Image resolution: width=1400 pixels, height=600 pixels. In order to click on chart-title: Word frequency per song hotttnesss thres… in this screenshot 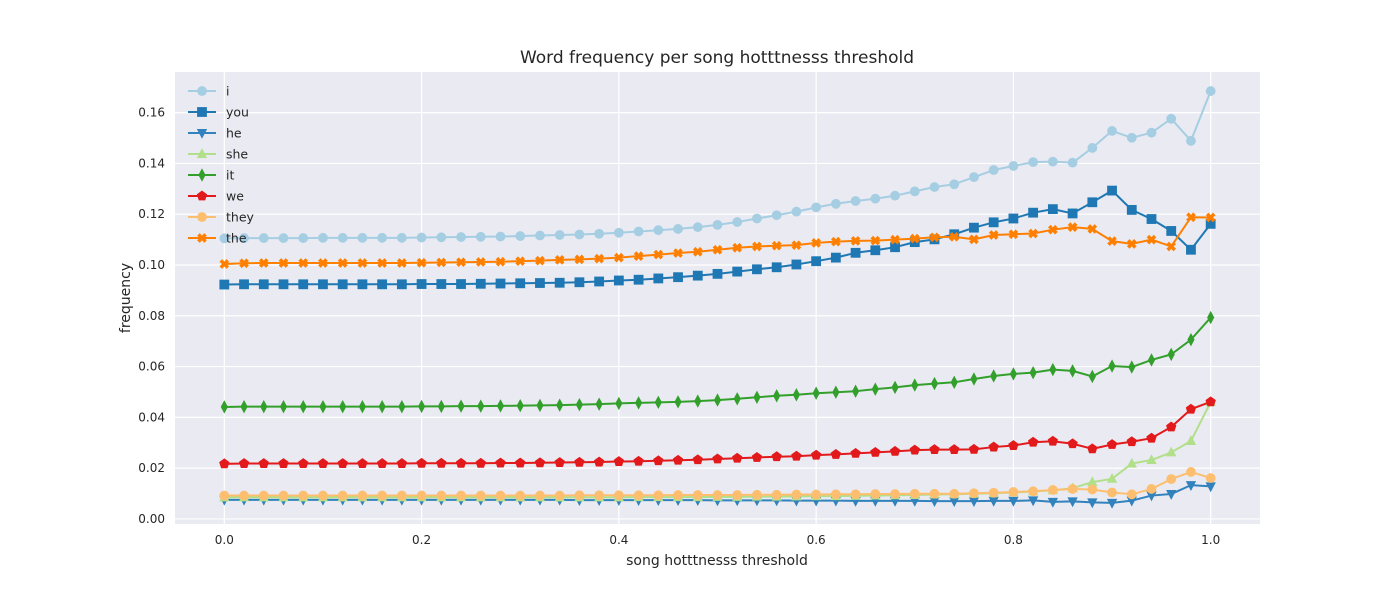, I will do `click(717, 58)`.